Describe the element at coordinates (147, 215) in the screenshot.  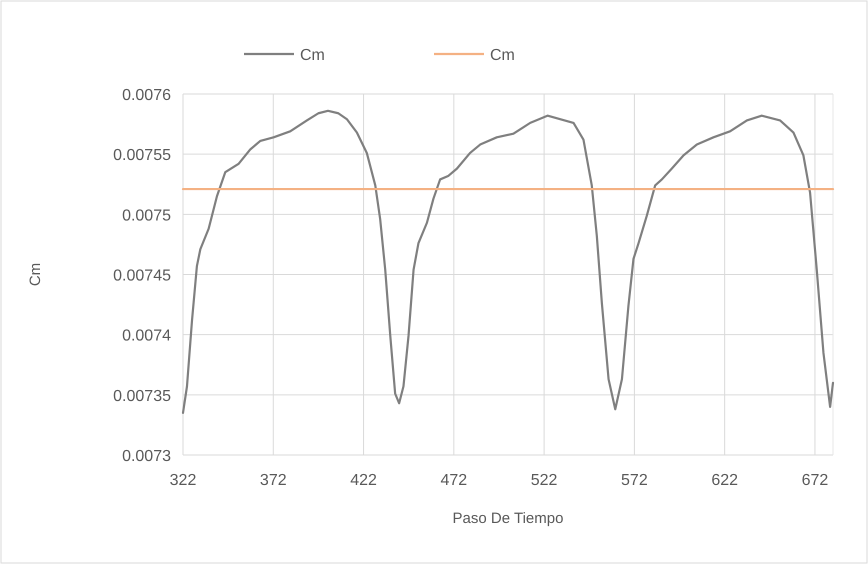
I see `y-tick-label: 0.0075` at that location.